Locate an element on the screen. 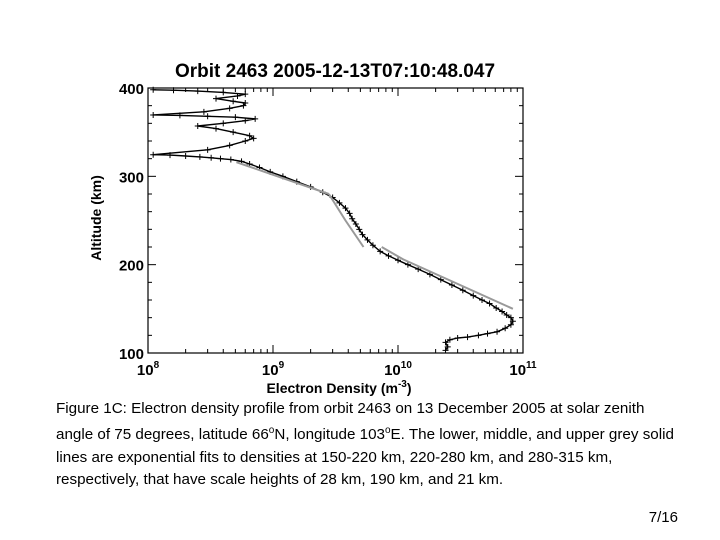 This screenshot has width=720, height=540. x-axis-label-suffix: ) is located at coordinates (409, 388).